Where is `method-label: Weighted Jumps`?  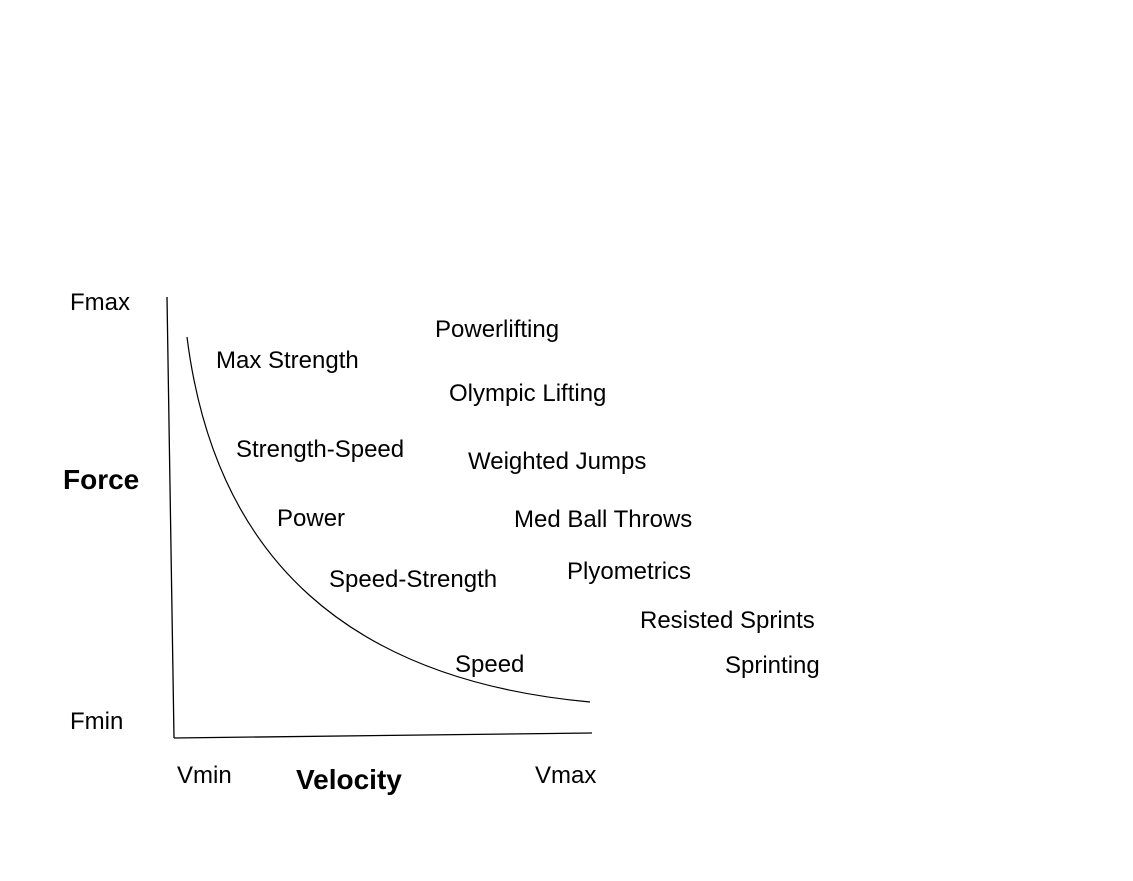
method-label: Weighted Jumps is located at coordinates (557, 461).